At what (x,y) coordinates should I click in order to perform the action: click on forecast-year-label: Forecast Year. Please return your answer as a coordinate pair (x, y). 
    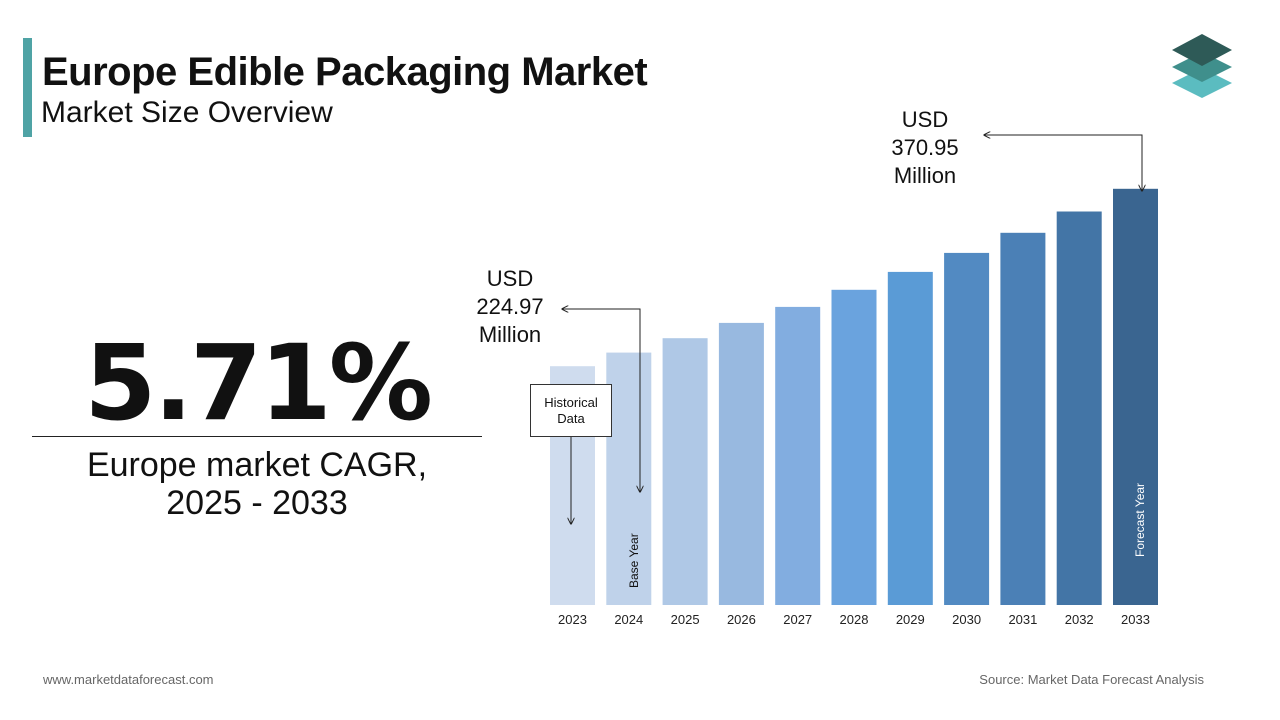
    Looking at the image, I should click on (1140, 520).